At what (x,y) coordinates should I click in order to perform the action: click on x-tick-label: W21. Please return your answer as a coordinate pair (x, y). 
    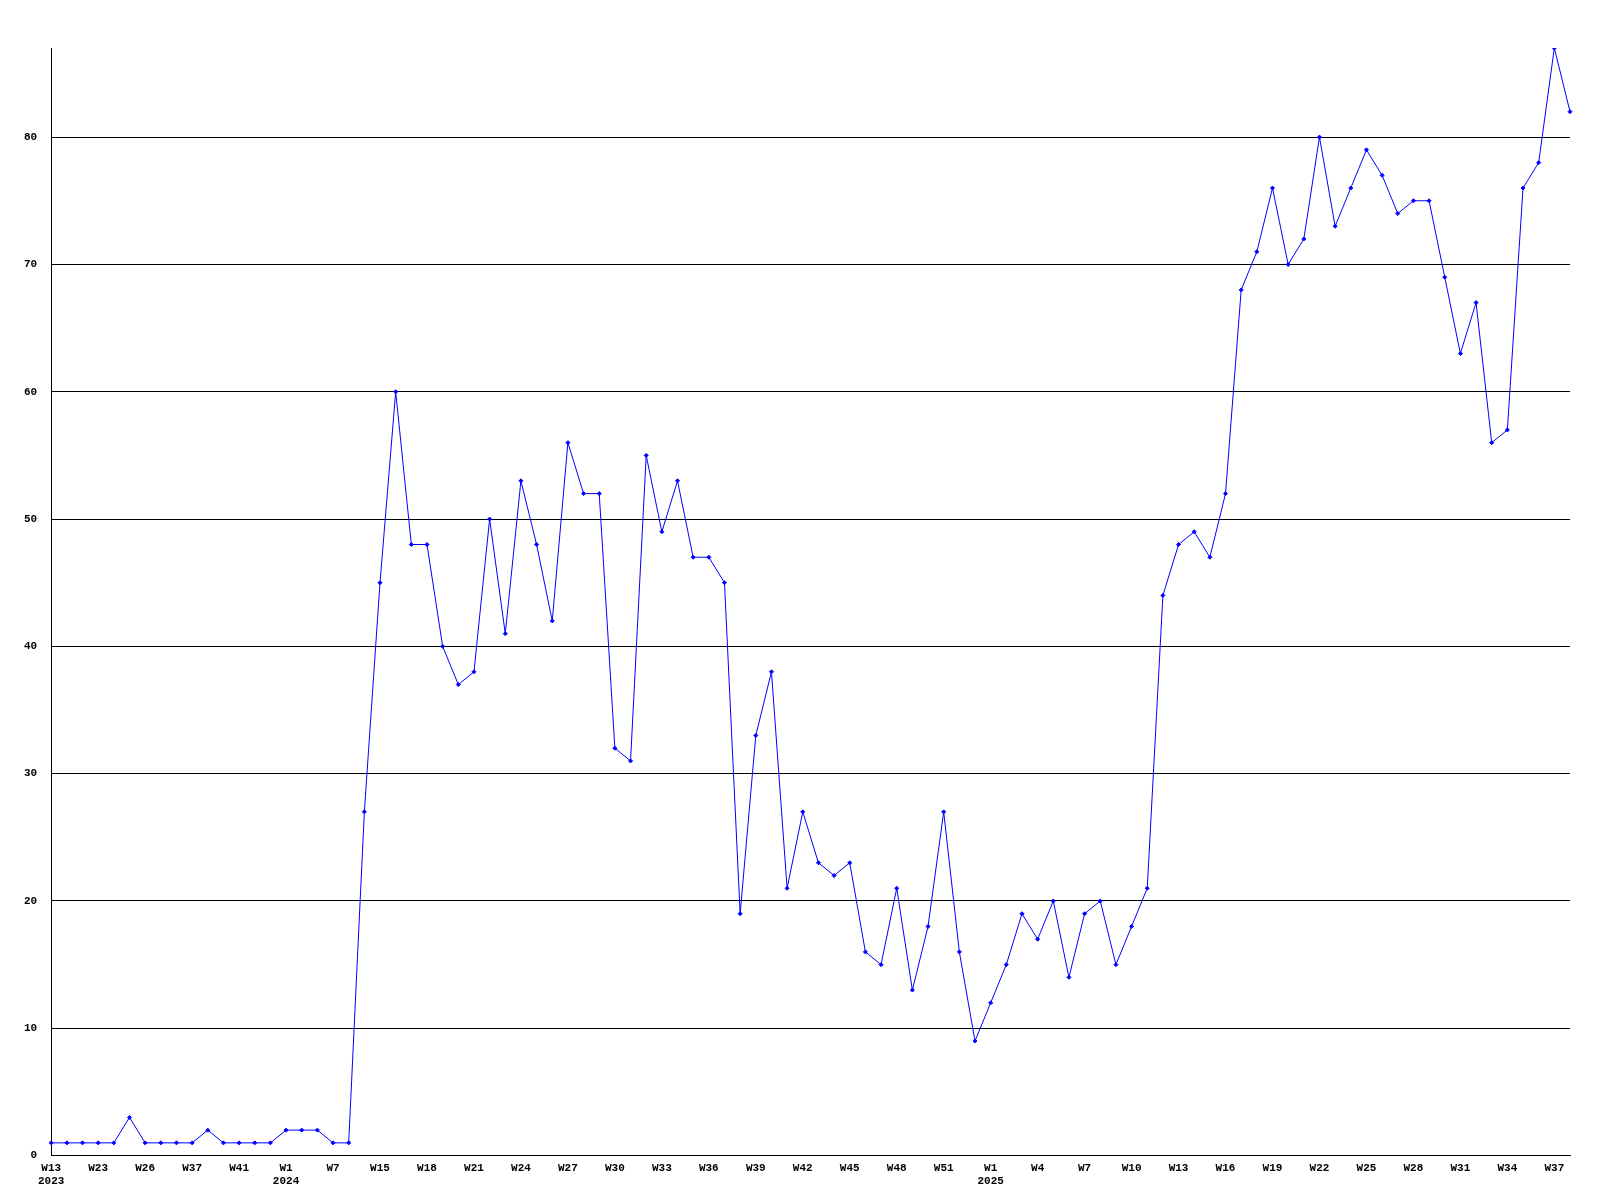
    Looking at the image, I should click on (474, 1167).